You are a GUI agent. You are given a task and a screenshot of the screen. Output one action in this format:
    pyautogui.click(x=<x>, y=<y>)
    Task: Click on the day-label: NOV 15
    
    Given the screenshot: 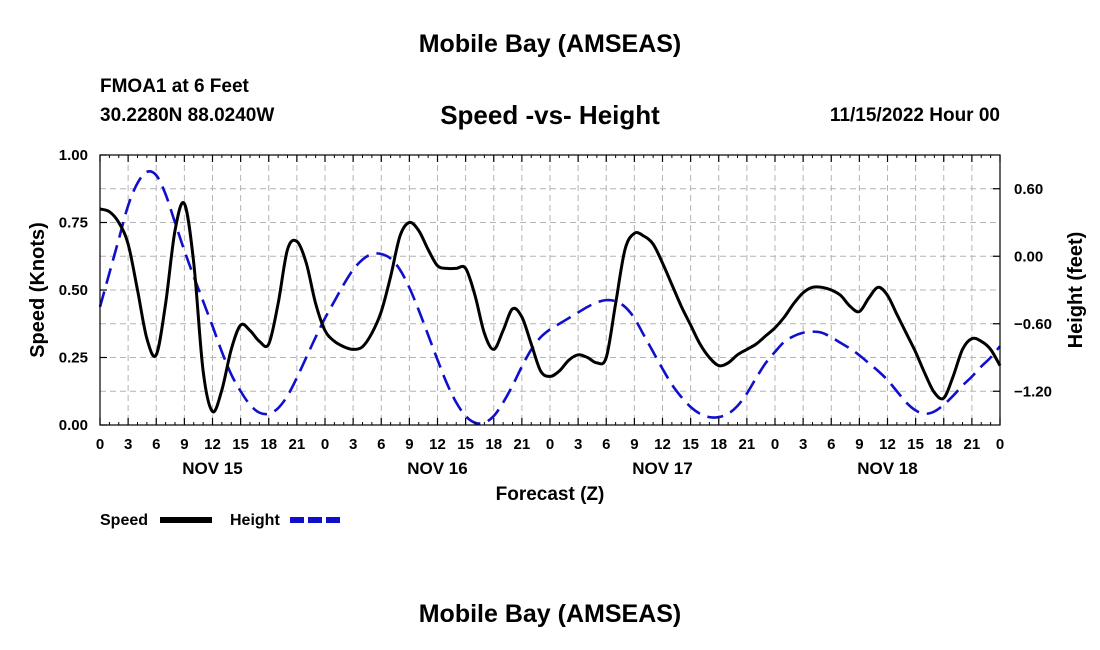 What is the action you would take?
    pyautogui.click(x=212, y=468)
    